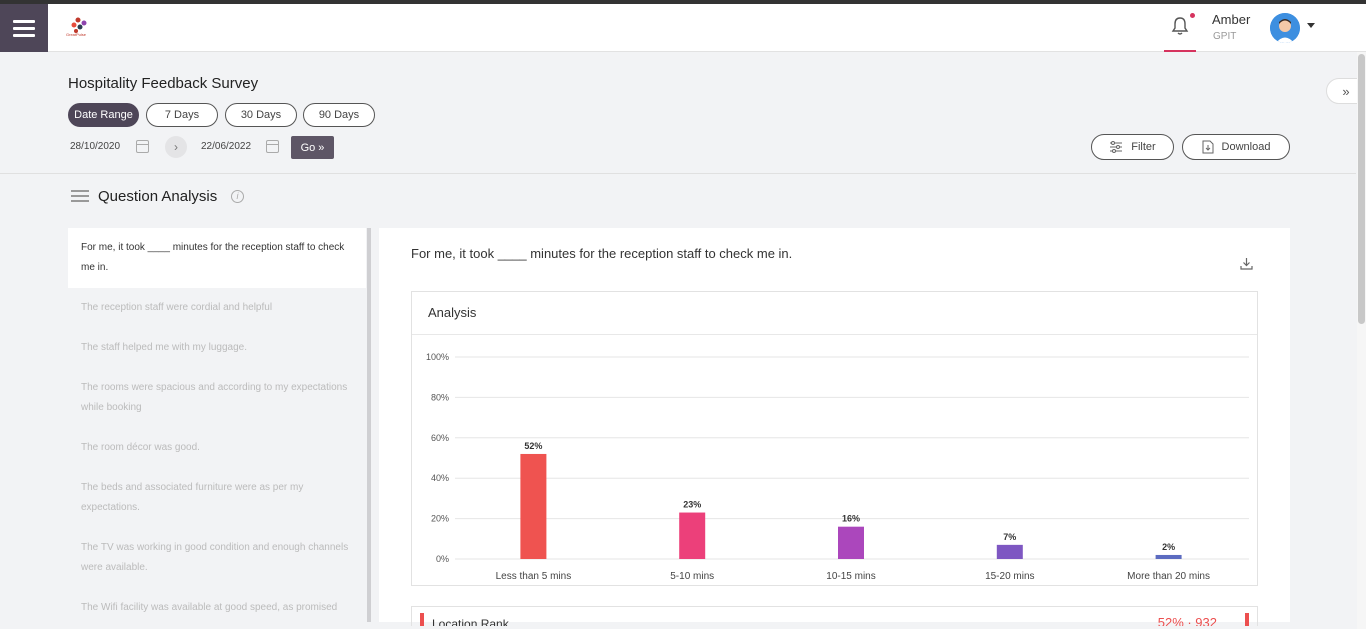 This screenshot has width=1366, height=629. I want to click on question-list-scrollbar, so click(369, 425).